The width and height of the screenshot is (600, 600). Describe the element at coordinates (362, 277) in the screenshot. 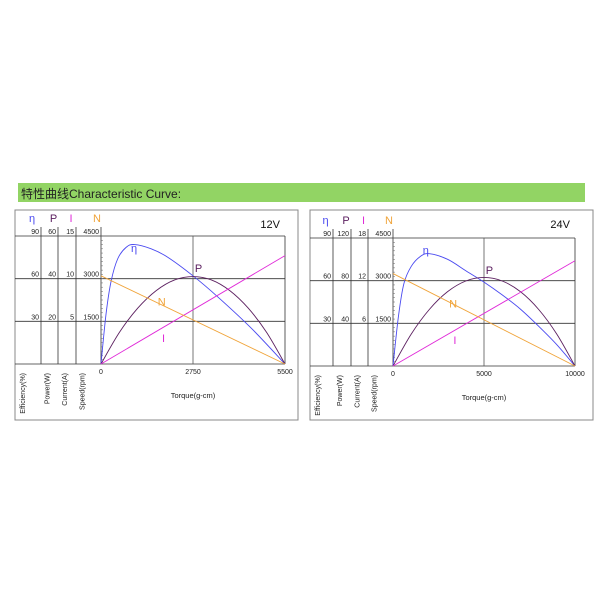

I see `y-tick-label: 12` at that location.